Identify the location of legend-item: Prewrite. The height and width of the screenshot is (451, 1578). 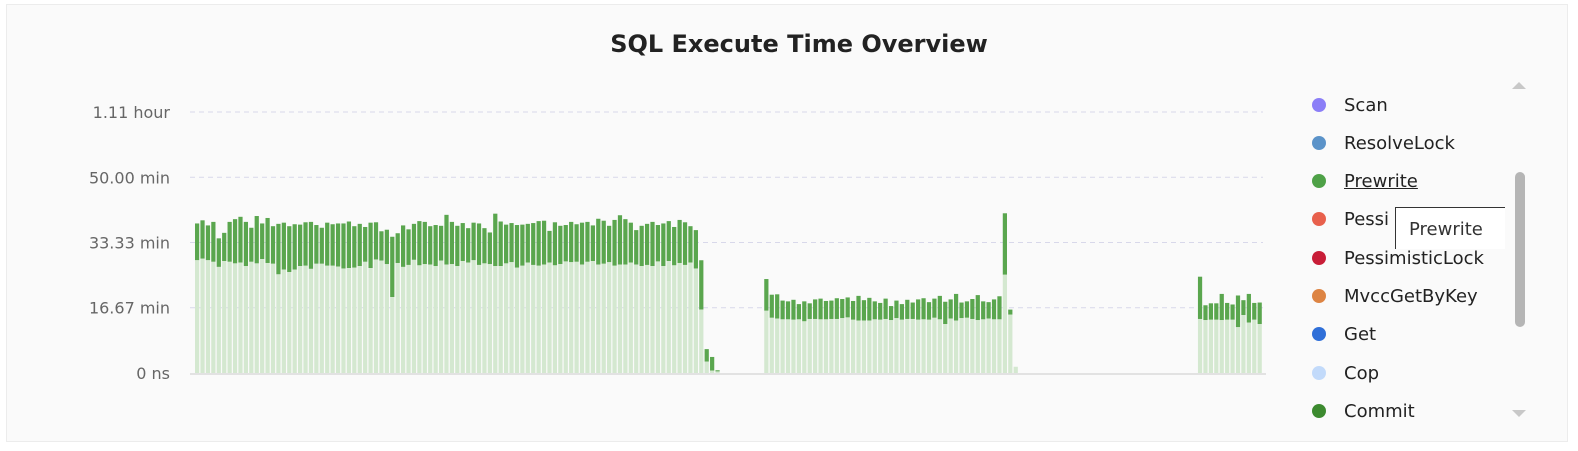
(1365, 181).